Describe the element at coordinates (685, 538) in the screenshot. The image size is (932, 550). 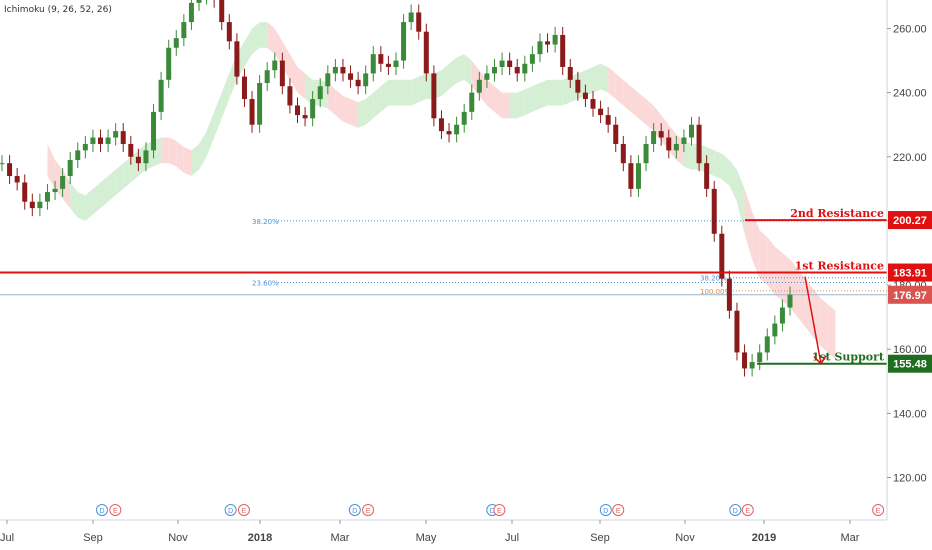
I see `x-tick-label: Nov` at that location.